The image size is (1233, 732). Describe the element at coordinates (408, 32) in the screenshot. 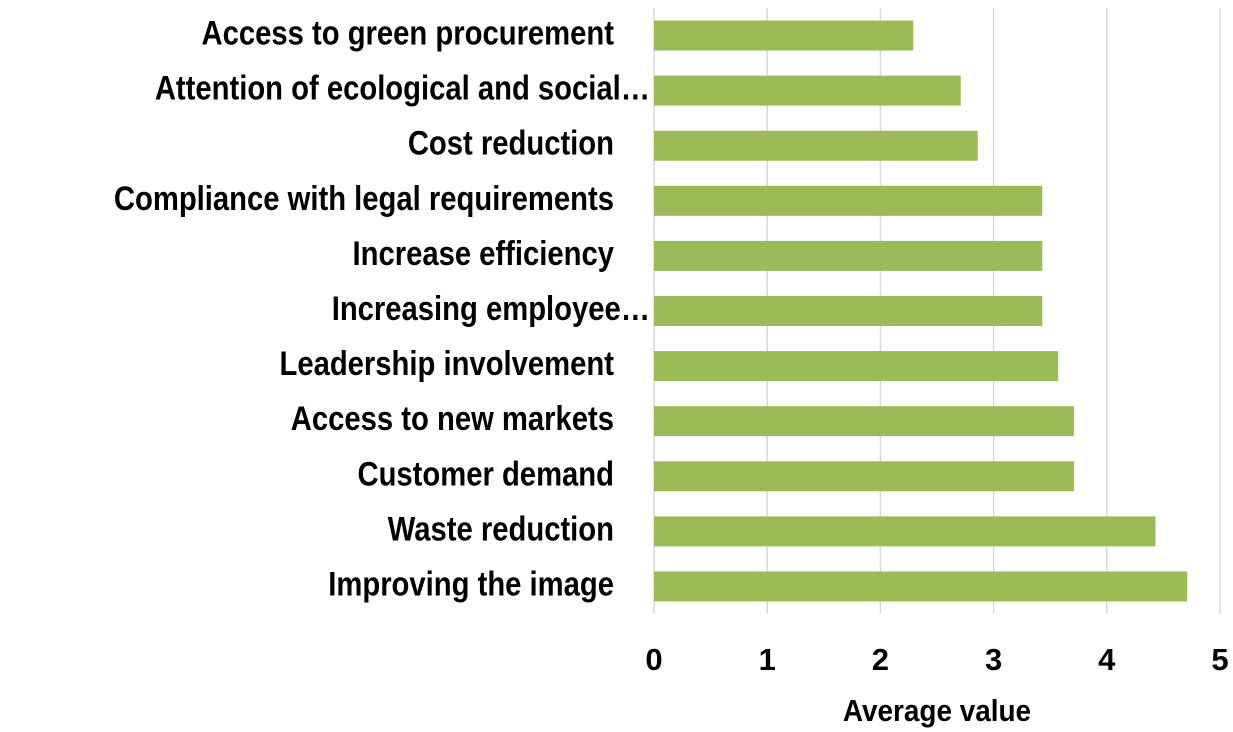

I see `y-tick-label: Access to green procurement` at that location.